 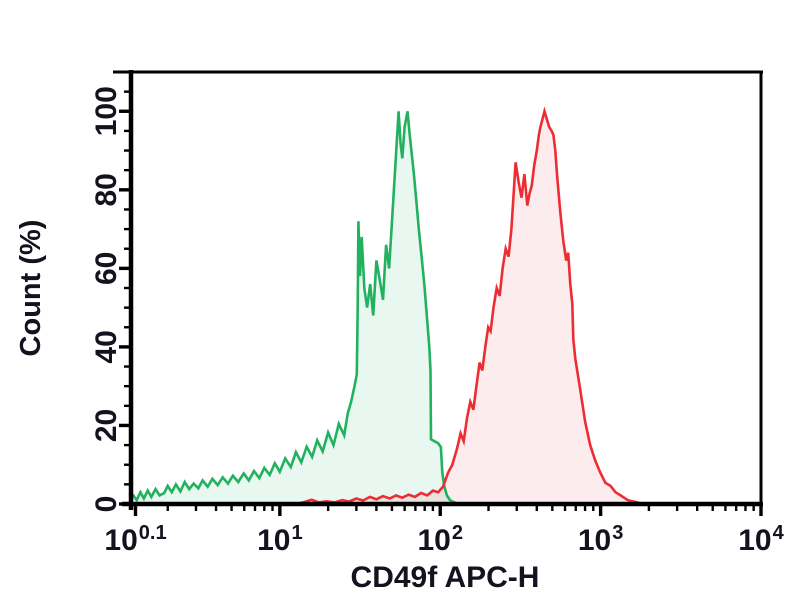 I want to click on y-tick-label: 40, so click(x=106, y=346).